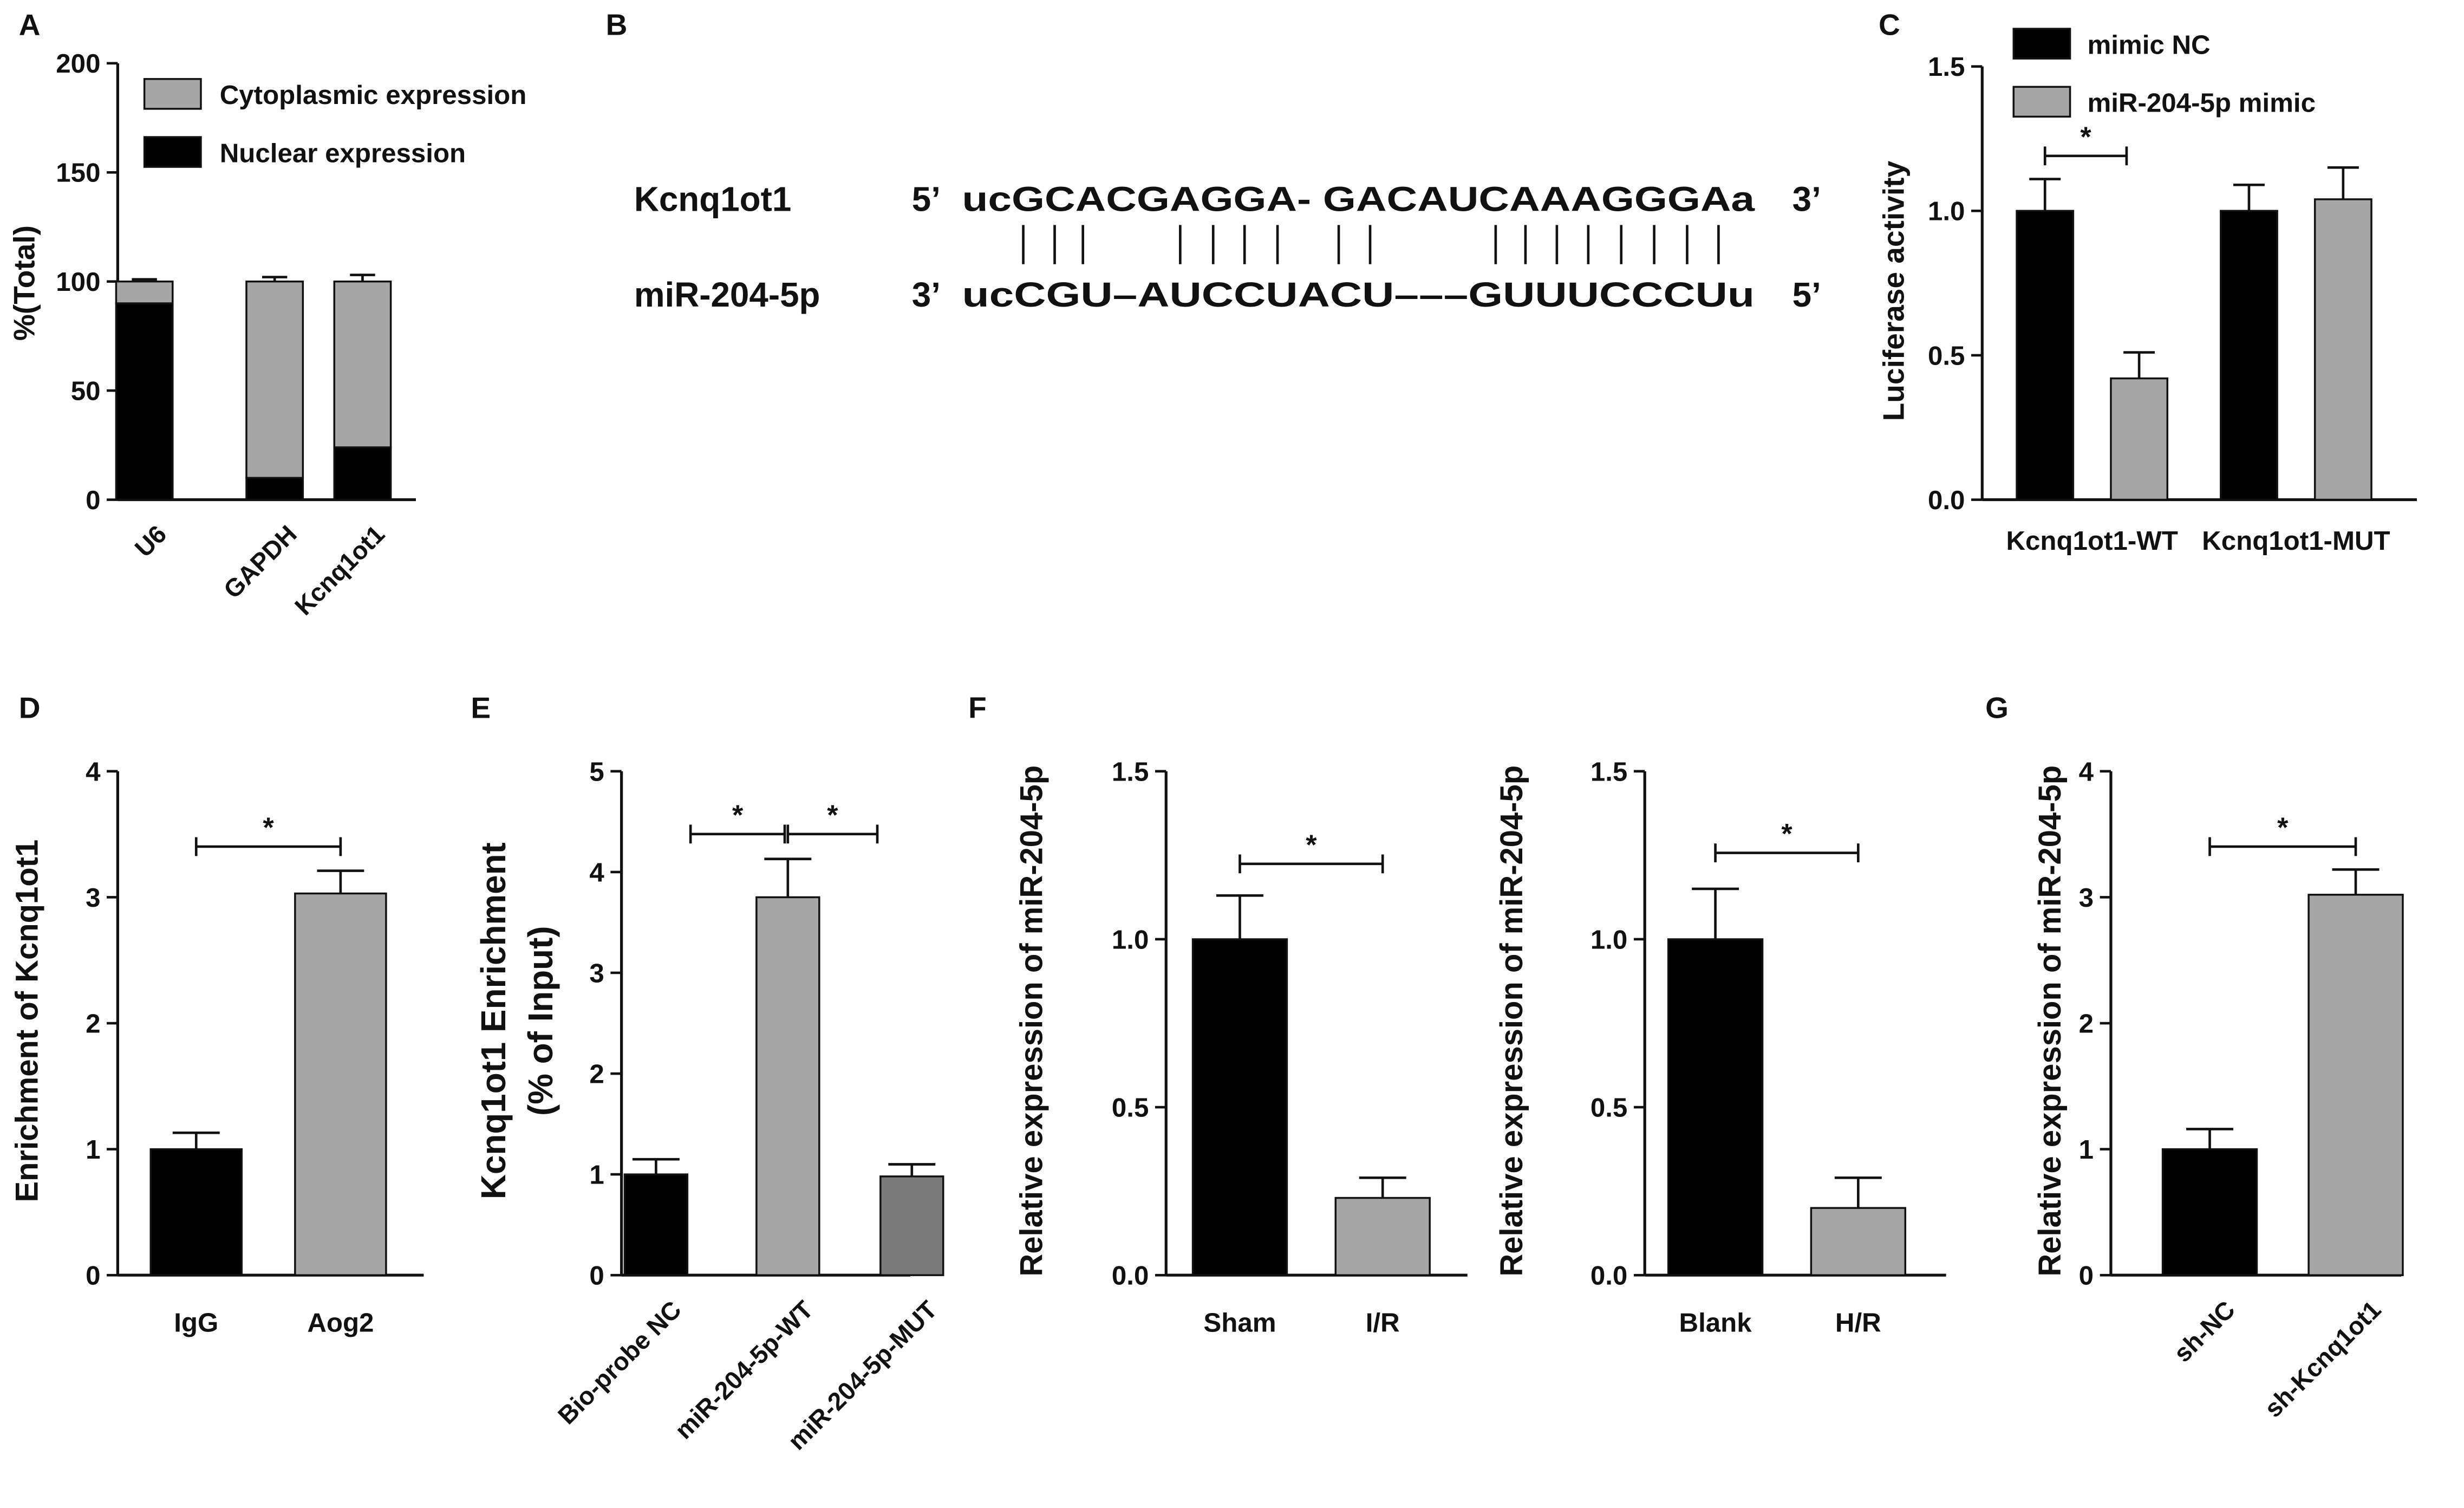 This screenshot has height=1508, width=2464. Describe the element at coordinates (30, 25) in the screenshot. I see `panel-label-a: A` at that location.